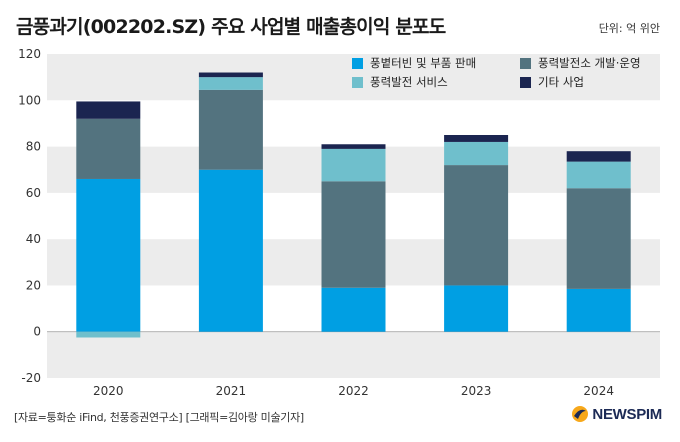 Image resolution: width=680 pixels, height=442 pixels. What do you see at coordinates (231, 391) in the screenshot?
I see `x-tick-label: 2021` at bounding box center [231, 391].